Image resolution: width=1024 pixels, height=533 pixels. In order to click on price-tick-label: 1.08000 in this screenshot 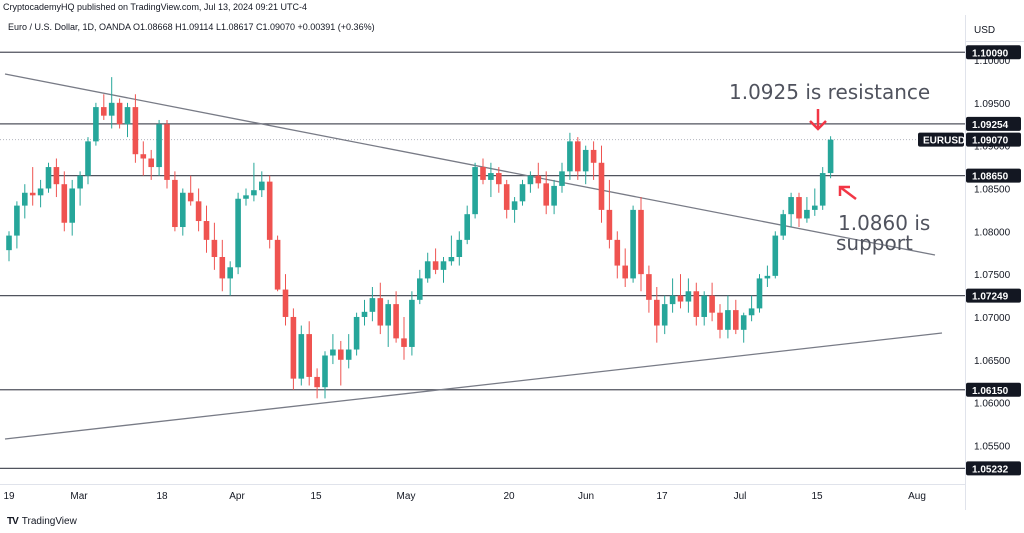, I will do `click(992, 232)`.